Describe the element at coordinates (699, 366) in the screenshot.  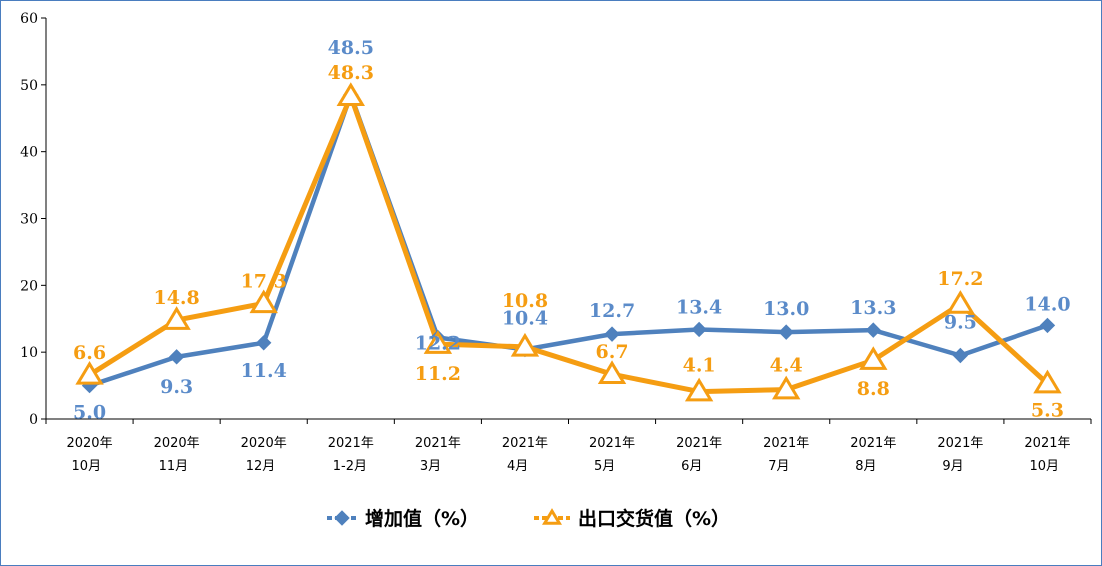
I see `data-label-export-value: 4.1` at that location.